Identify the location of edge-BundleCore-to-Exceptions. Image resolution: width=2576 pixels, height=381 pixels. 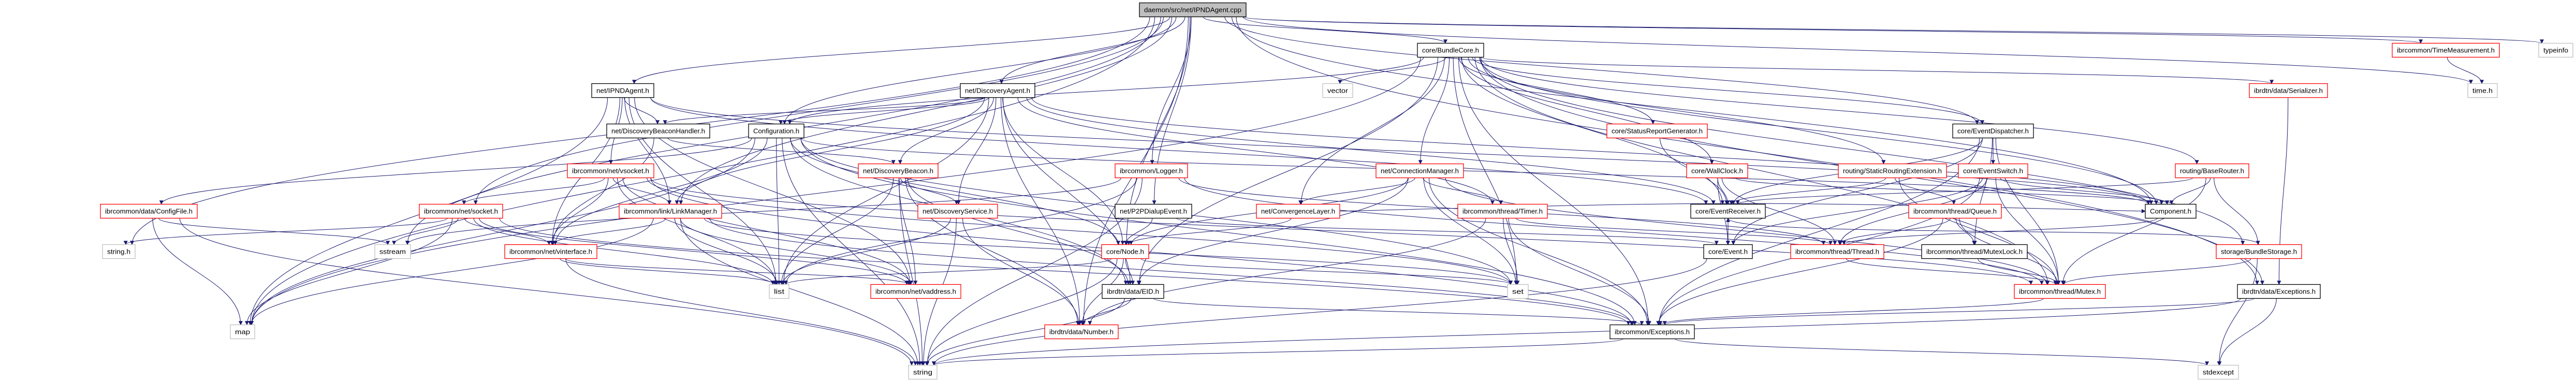
(1554, 191).